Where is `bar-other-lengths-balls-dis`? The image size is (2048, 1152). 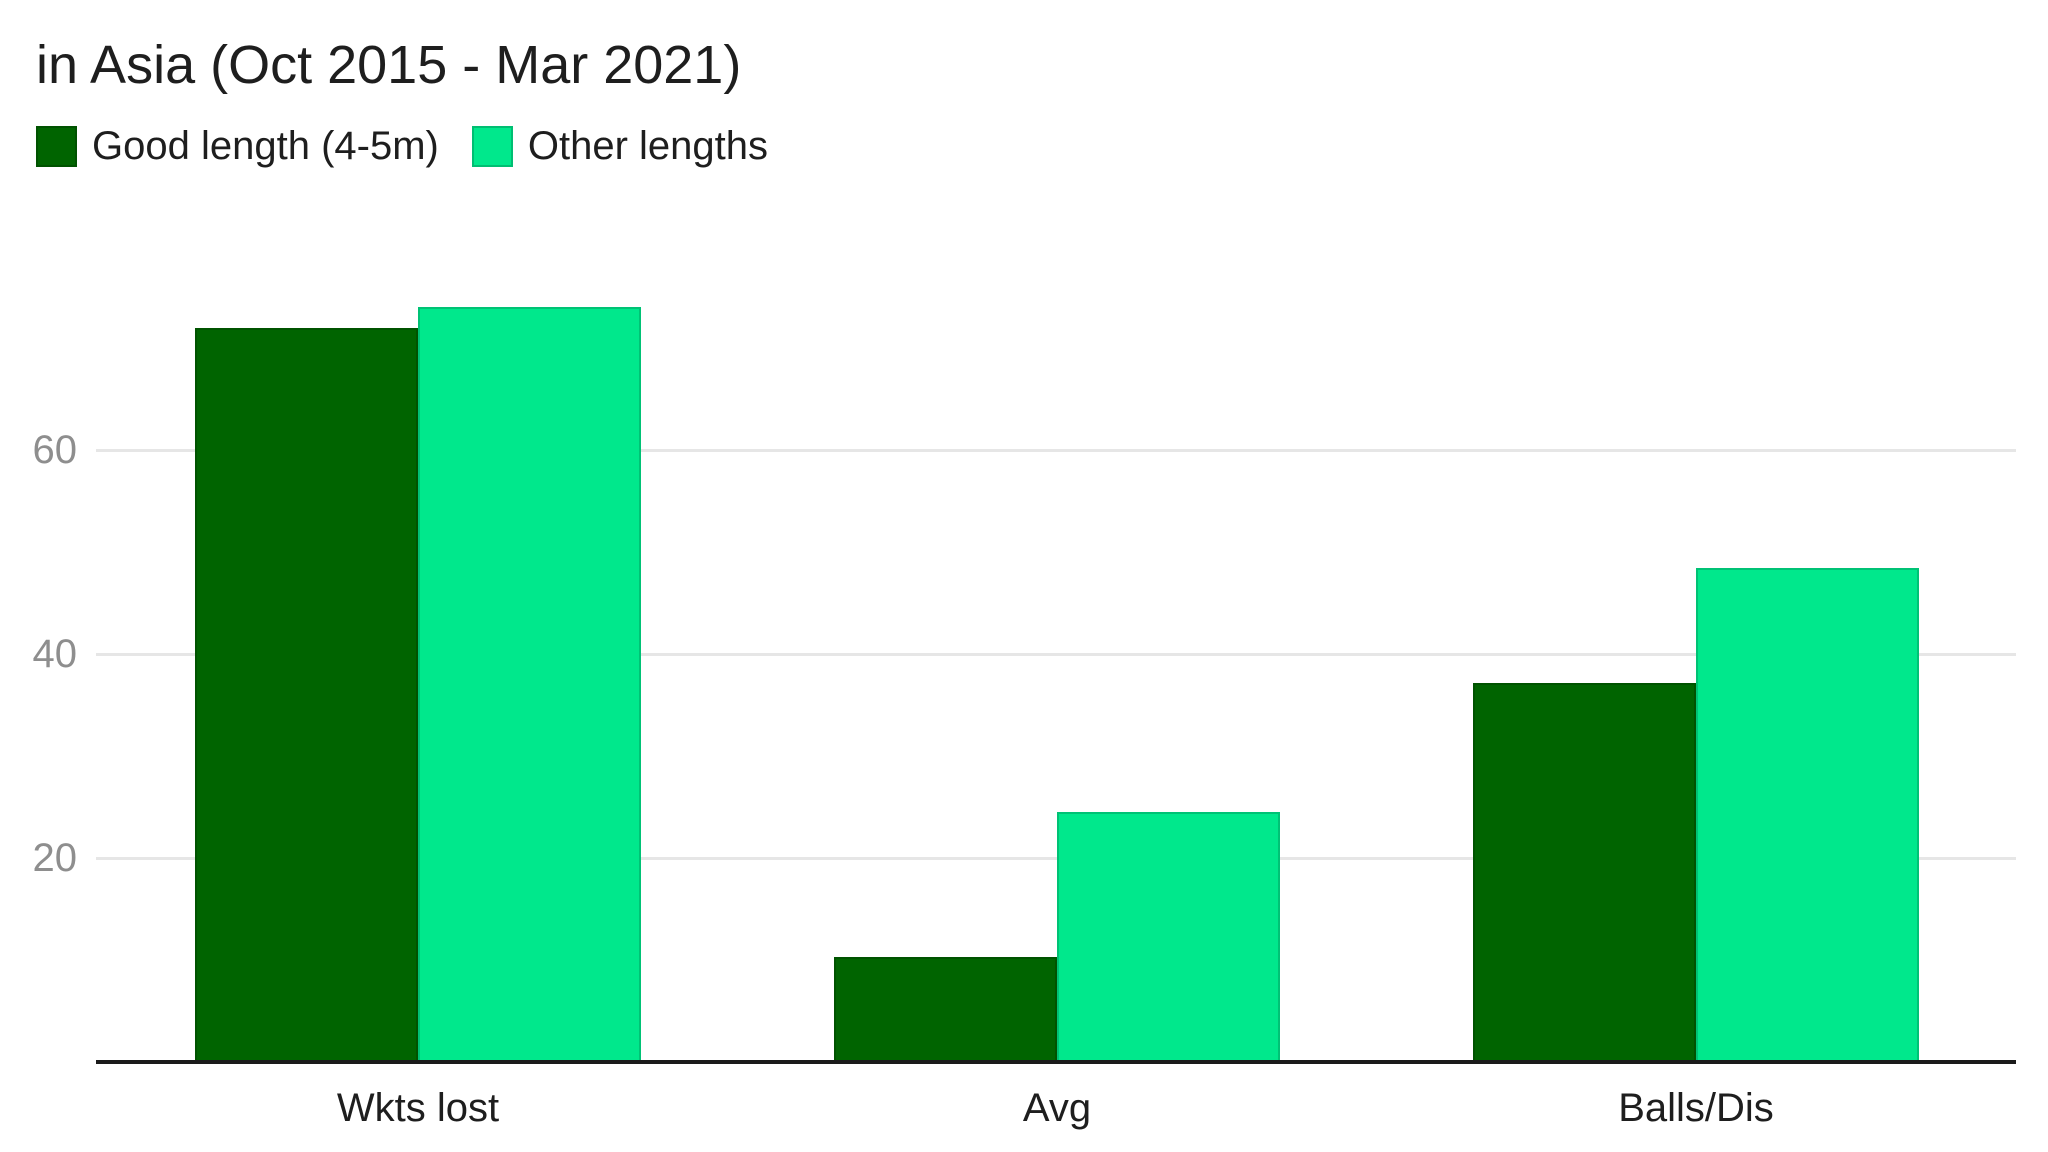
bar-other-lengths-balls-dis is located at coordinates (1807, 815).